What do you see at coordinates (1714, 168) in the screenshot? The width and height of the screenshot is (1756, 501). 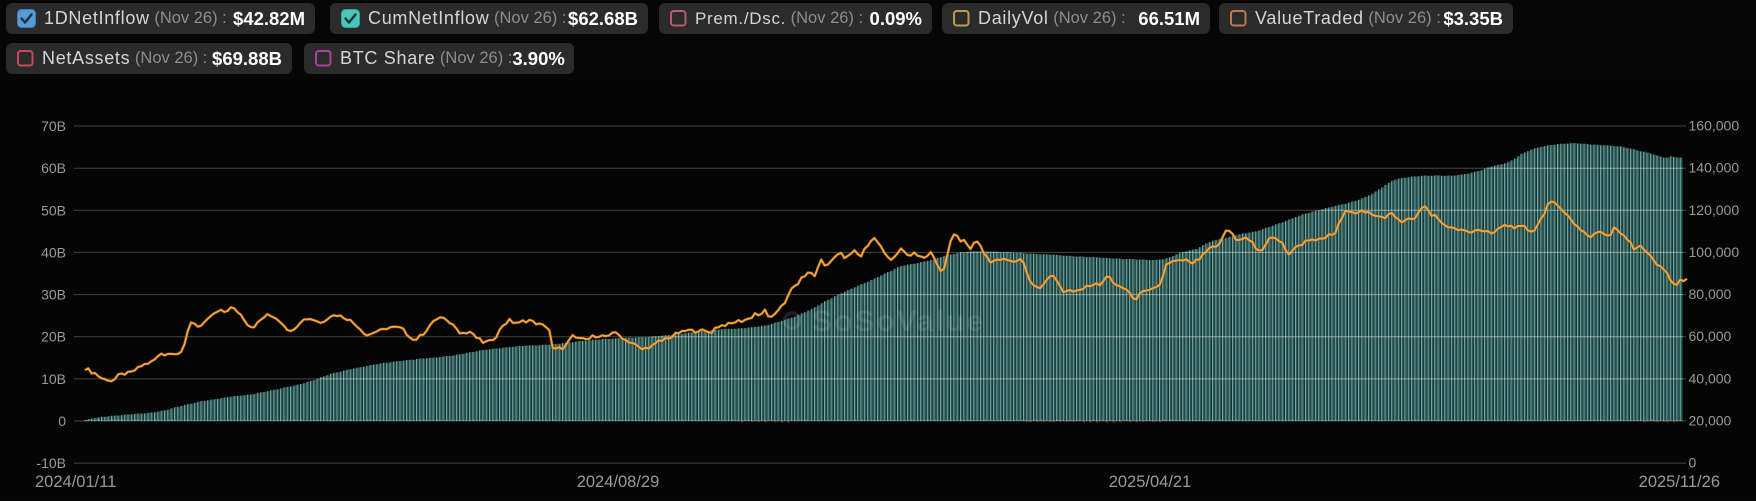 I see `svg-text: 140,000` at bounding box center [1714, 168].